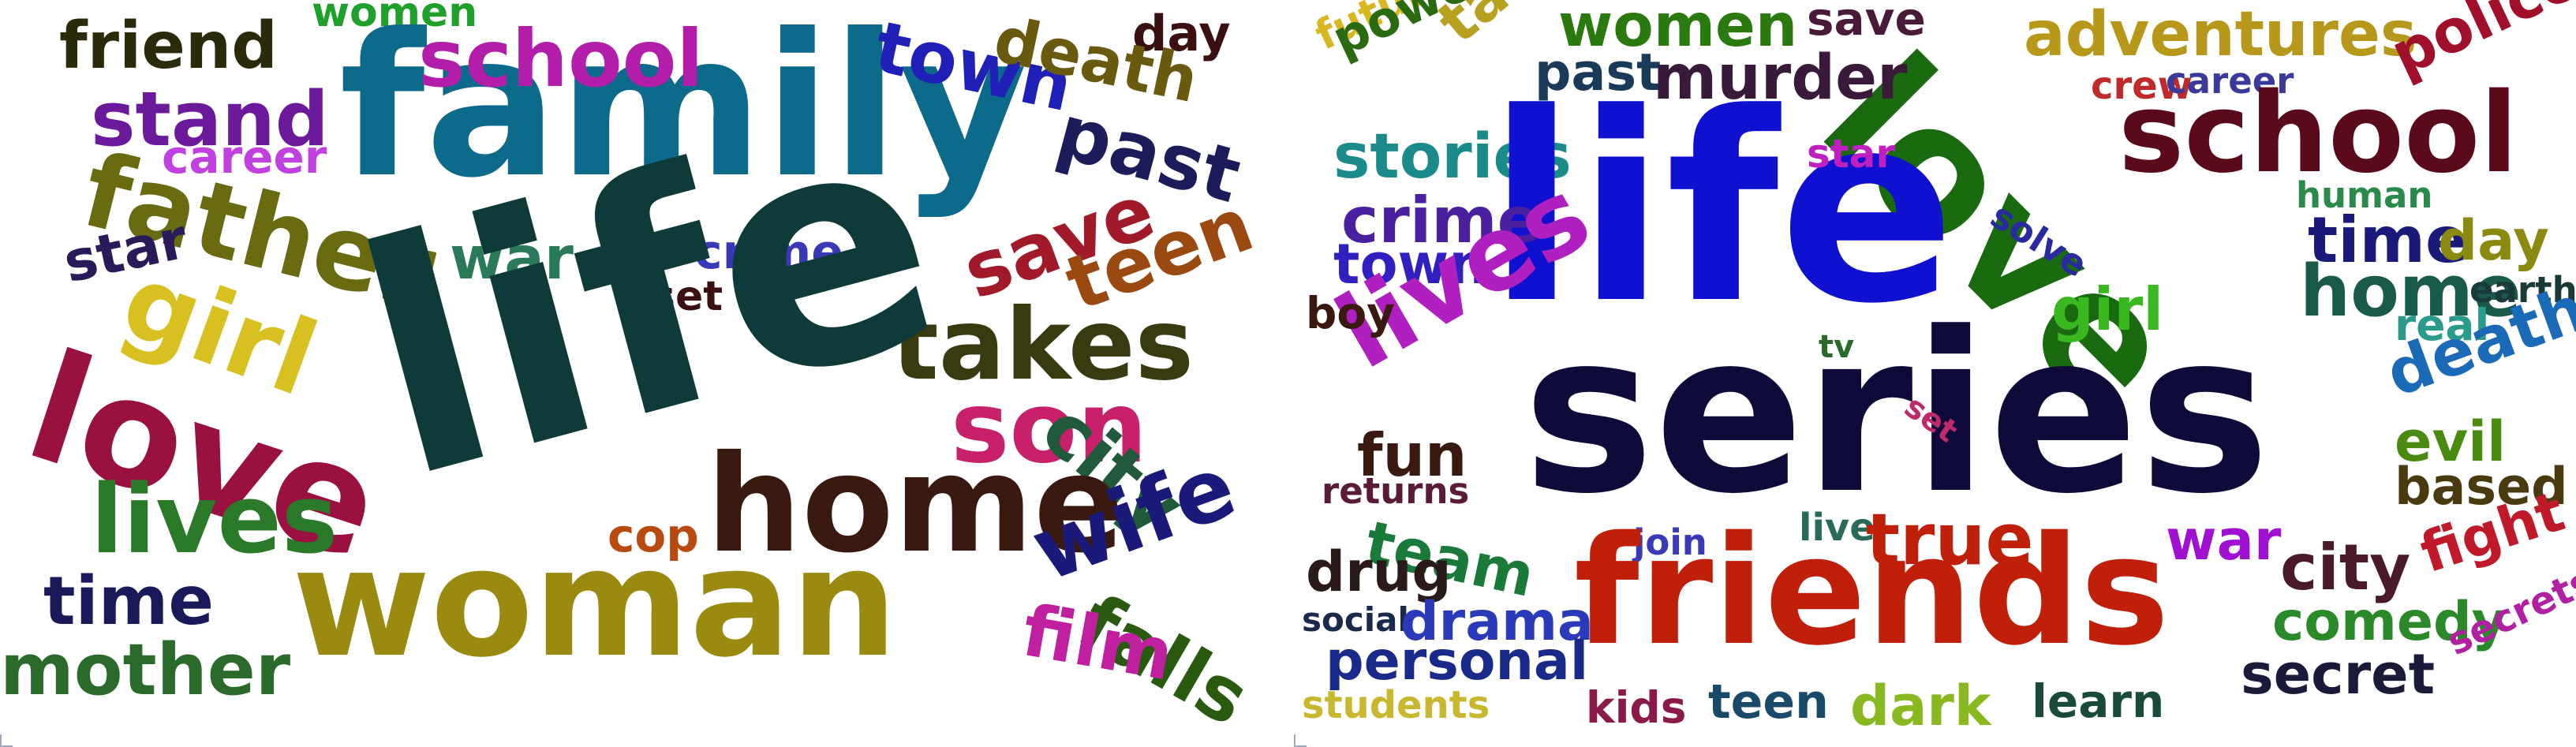 This screenshot has height=747, width=2576. I want to click on cloud-word: based, so click(2481, 487).